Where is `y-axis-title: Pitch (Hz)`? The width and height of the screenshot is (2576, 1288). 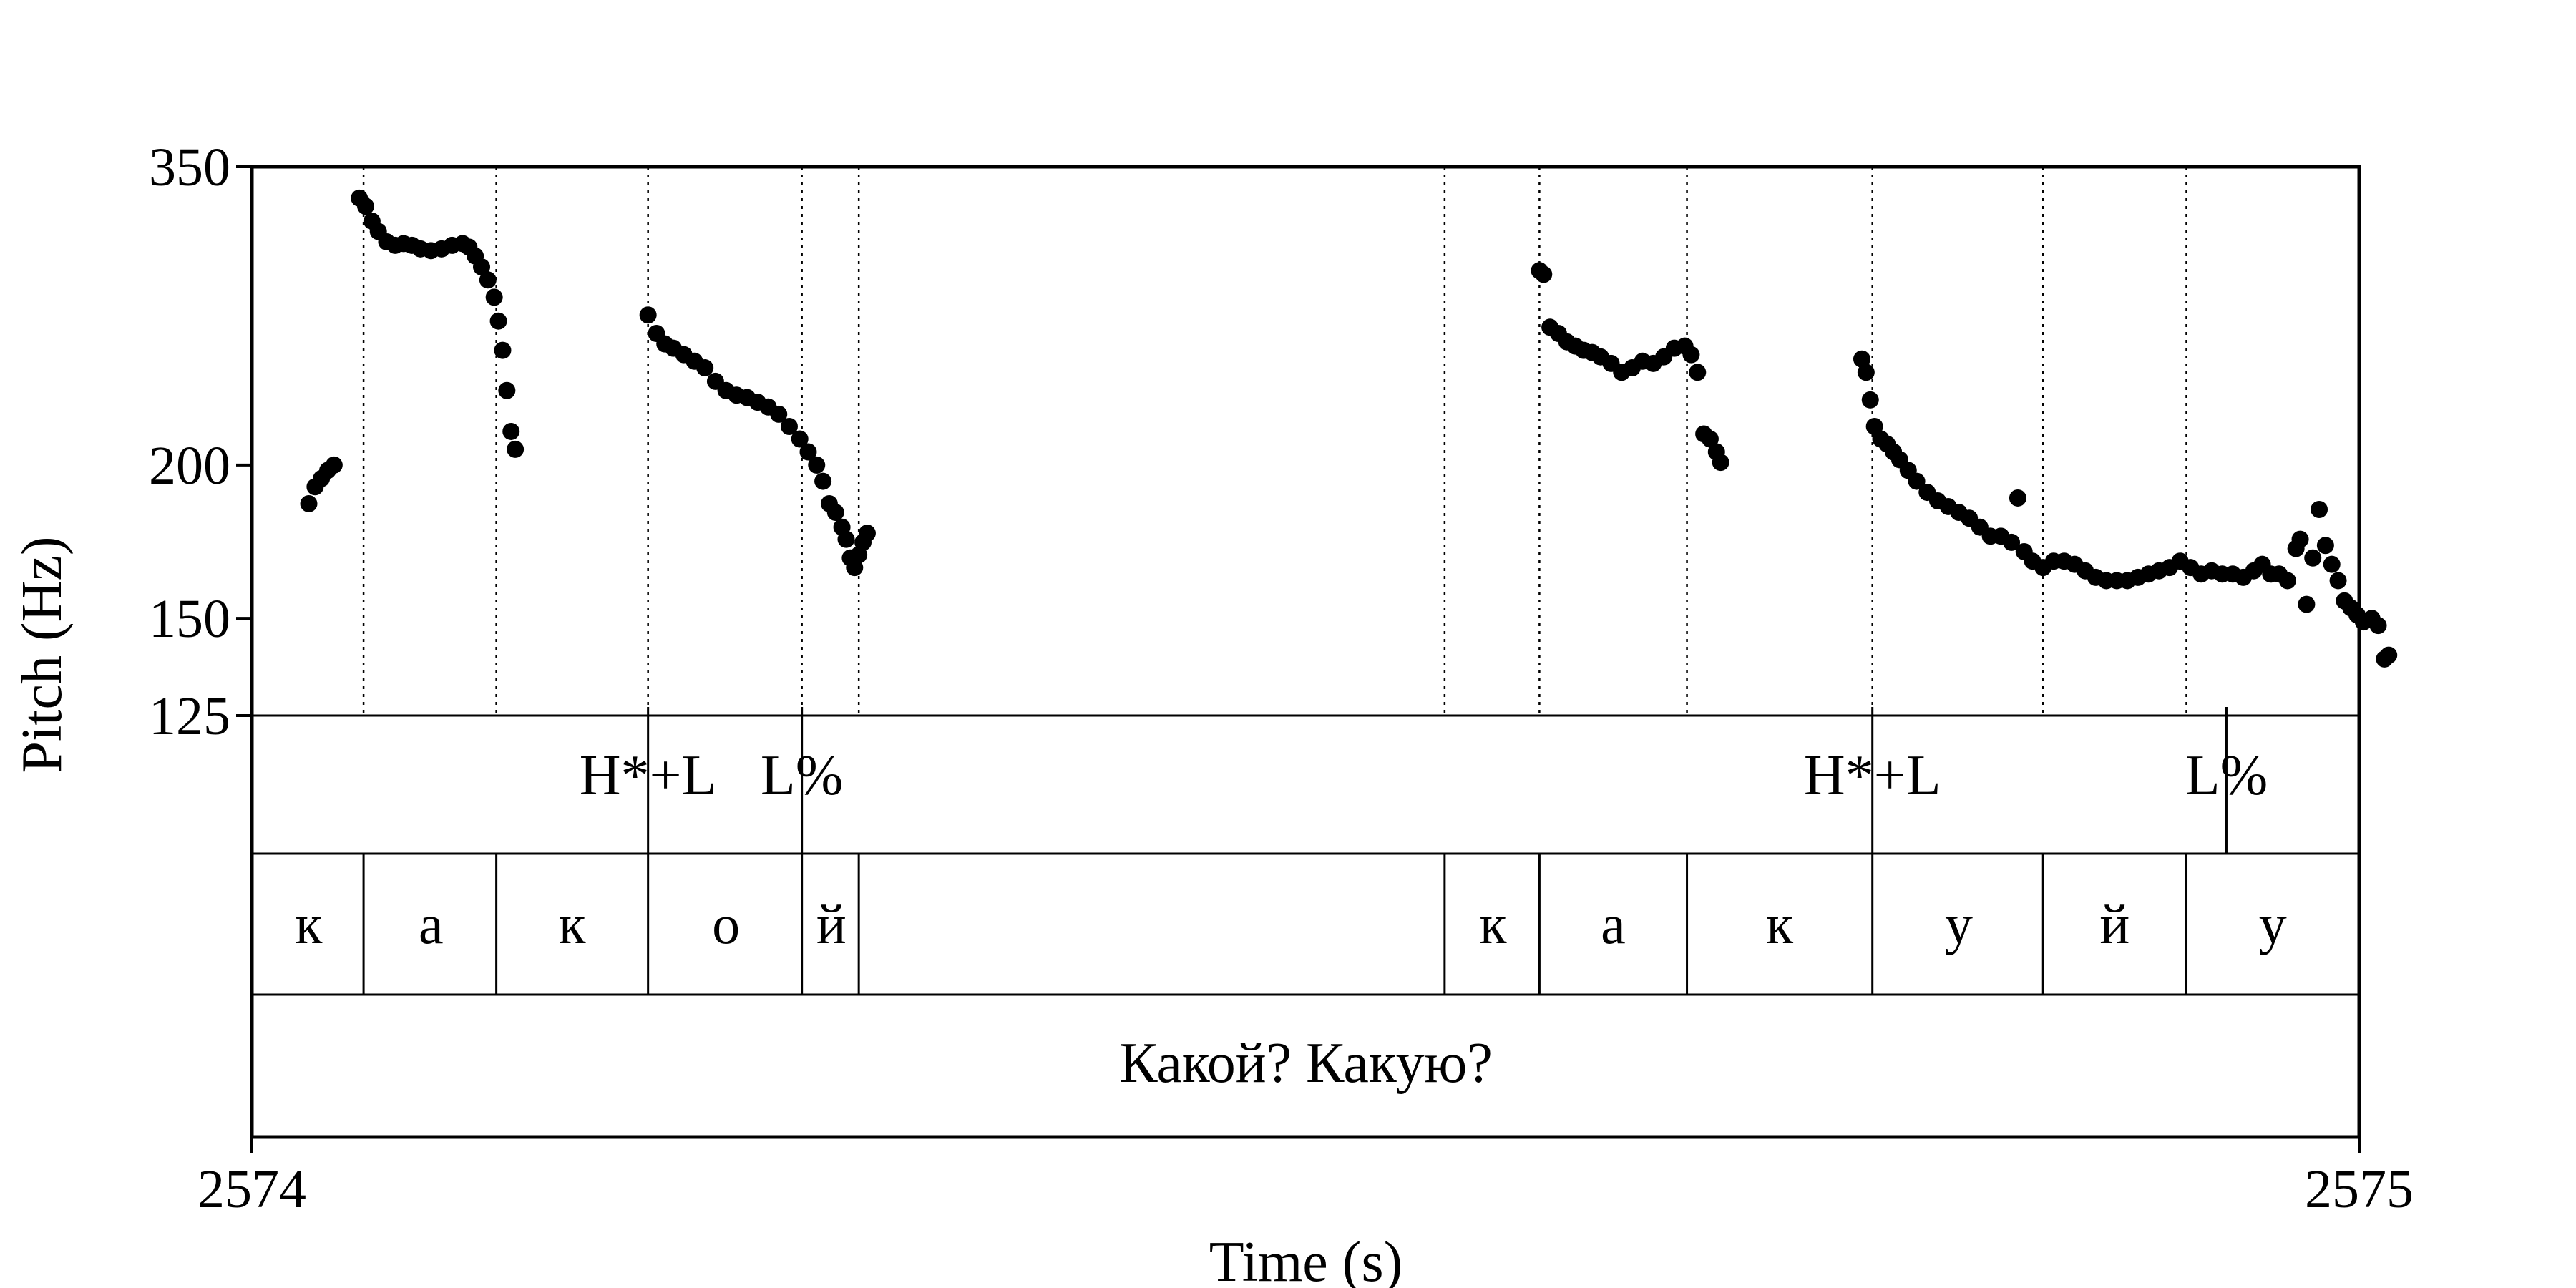
y-axis-title: Pitch (Hz) is located at coordinates (42, 654).